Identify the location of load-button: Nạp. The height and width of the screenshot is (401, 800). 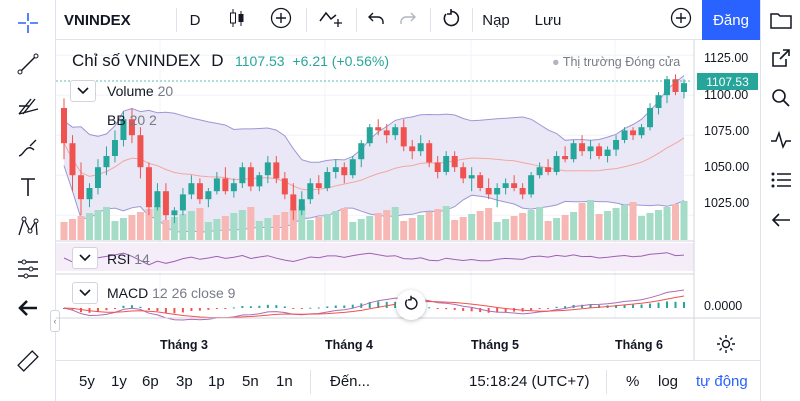
(496, 20).